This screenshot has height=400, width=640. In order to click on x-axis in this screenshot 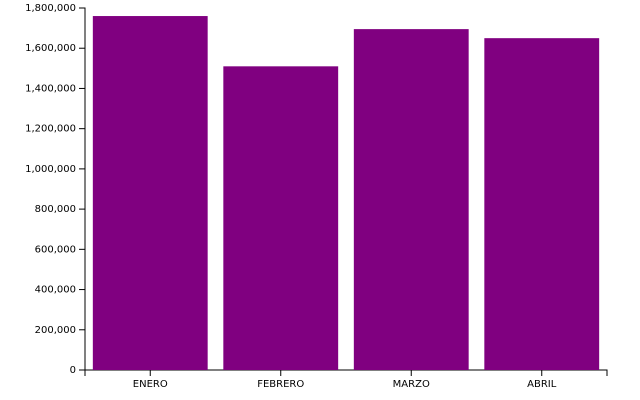, I will do `click(346, 372)`.